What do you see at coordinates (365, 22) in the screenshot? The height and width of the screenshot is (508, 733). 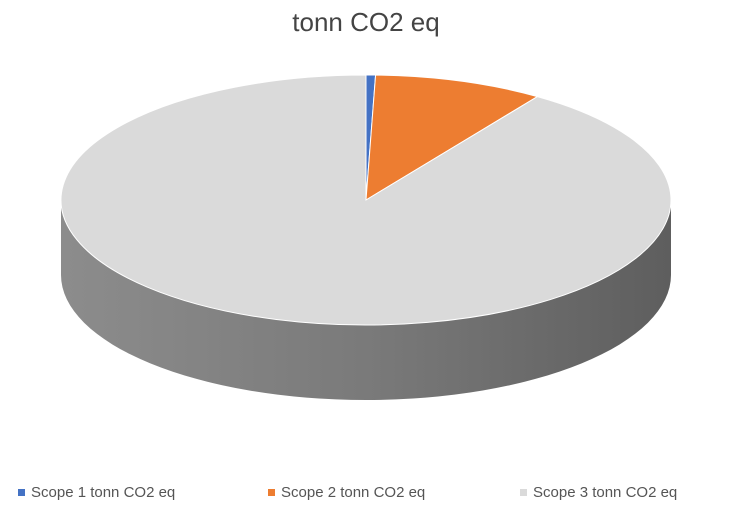 I see `chart-title: tonn CO2 eq` at bounding box center [365, 22].